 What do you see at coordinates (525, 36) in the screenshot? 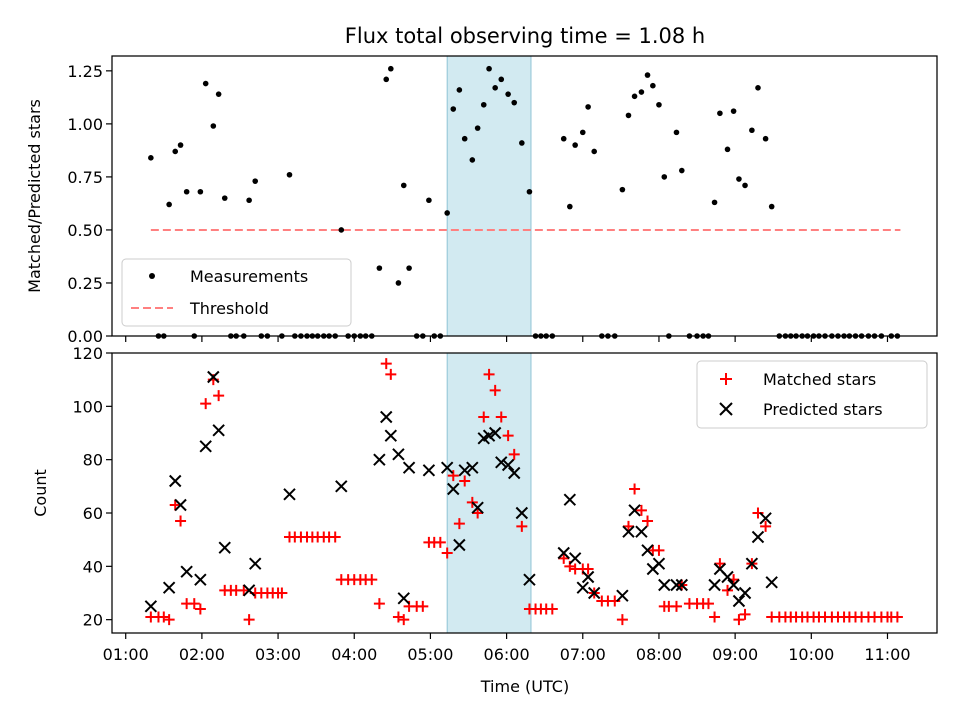
I see `chart-title: Flux total observing time = 1.08 h` at bounding box center [525, 36].